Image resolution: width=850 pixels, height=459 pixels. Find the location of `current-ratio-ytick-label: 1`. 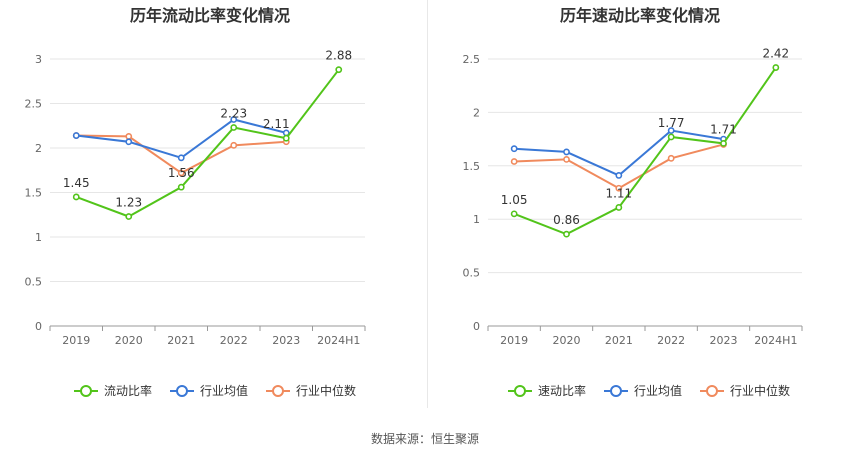

current-ratio-ytick-label: 1 is located at coordinates (38, 237).